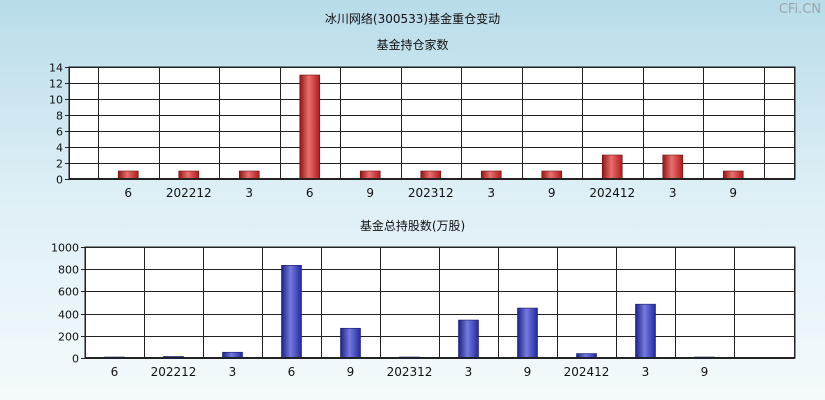 The height and width of the screenshot is (400, 825). Describe the element at coordinates (59, 164) in the screenshot. I see `chart1-ytick-label: 2` at that location.